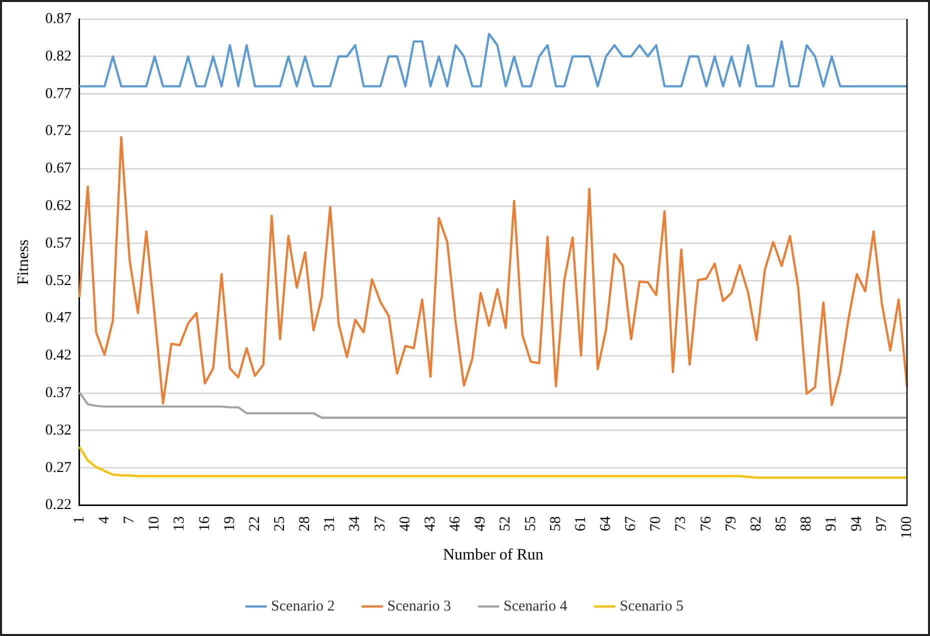 The width and height of the screenshot is (930, 636). What do you see at coordinates (556, 524) in the screenshot?
I see `x-tick-label: 58` at bounding box center [556, 524].